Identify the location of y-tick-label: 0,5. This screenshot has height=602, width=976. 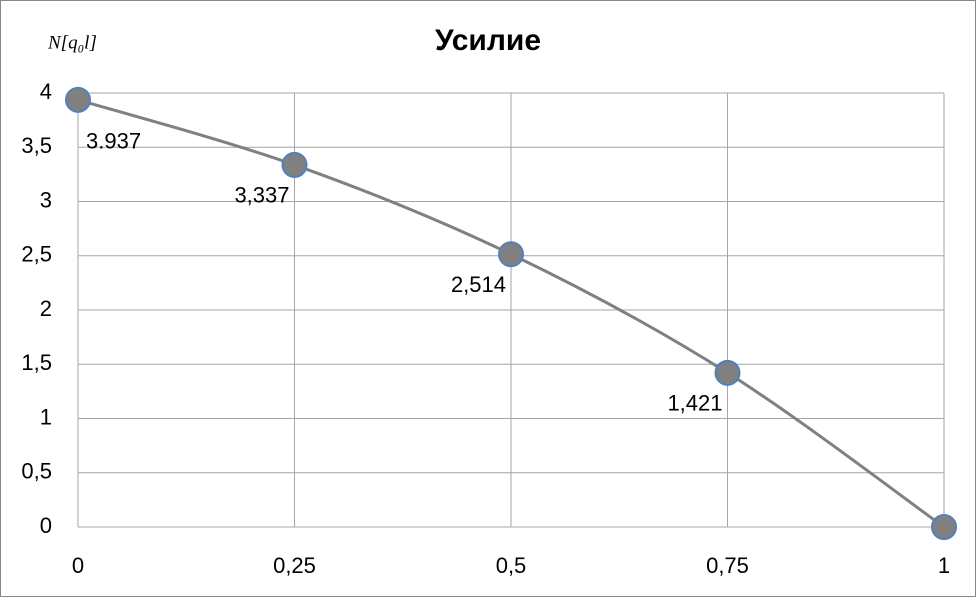
(36, 471).